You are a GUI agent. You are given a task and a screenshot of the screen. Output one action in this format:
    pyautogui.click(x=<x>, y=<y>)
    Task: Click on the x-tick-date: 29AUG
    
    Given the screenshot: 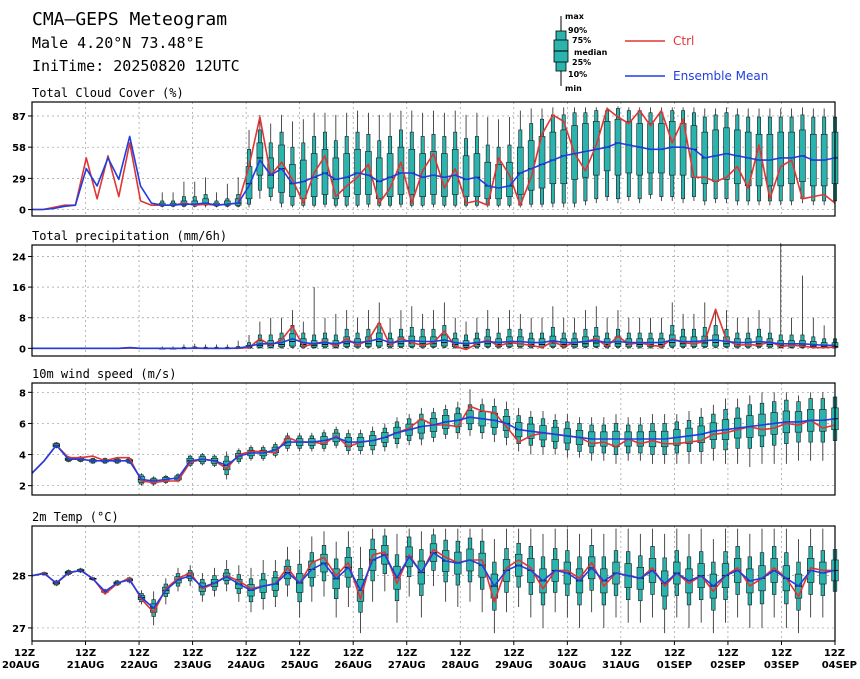 What is the action you would take?
    pyautogui.click(x=514, y=665)
    